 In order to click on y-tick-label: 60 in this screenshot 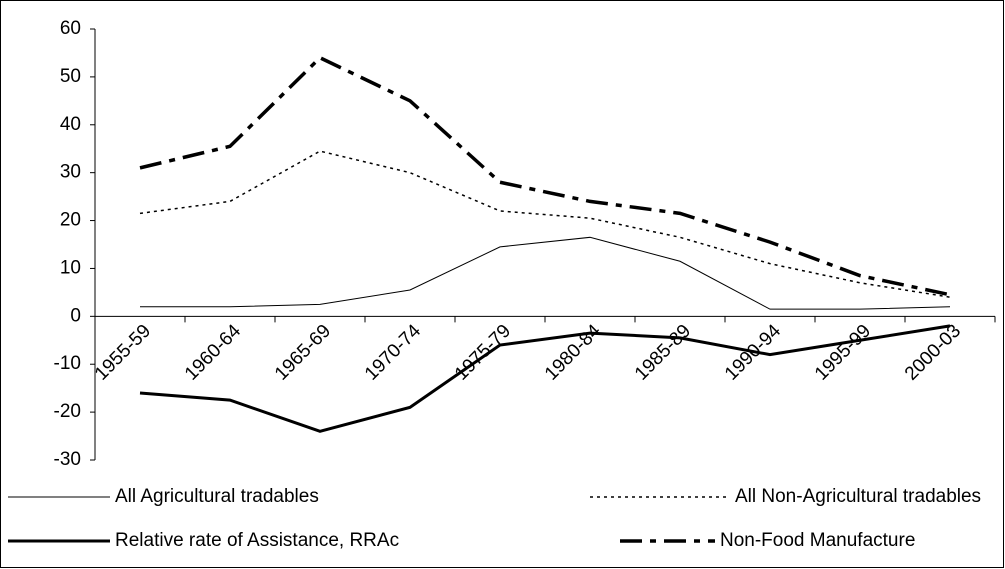, I will do `click(70, 28)`.